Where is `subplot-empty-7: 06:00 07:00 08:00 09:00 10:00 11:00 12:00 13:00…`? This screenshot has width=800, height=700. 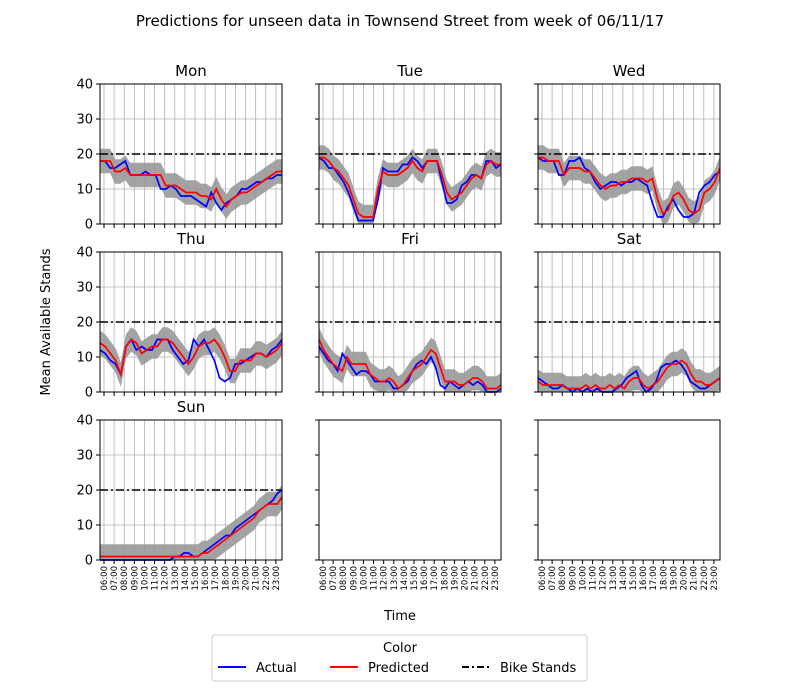 subplot-empty-7: 06:00 07:00 08:00 09:00 10:00 11:00 12:00 13:00… is located at coordinates (408, 505).